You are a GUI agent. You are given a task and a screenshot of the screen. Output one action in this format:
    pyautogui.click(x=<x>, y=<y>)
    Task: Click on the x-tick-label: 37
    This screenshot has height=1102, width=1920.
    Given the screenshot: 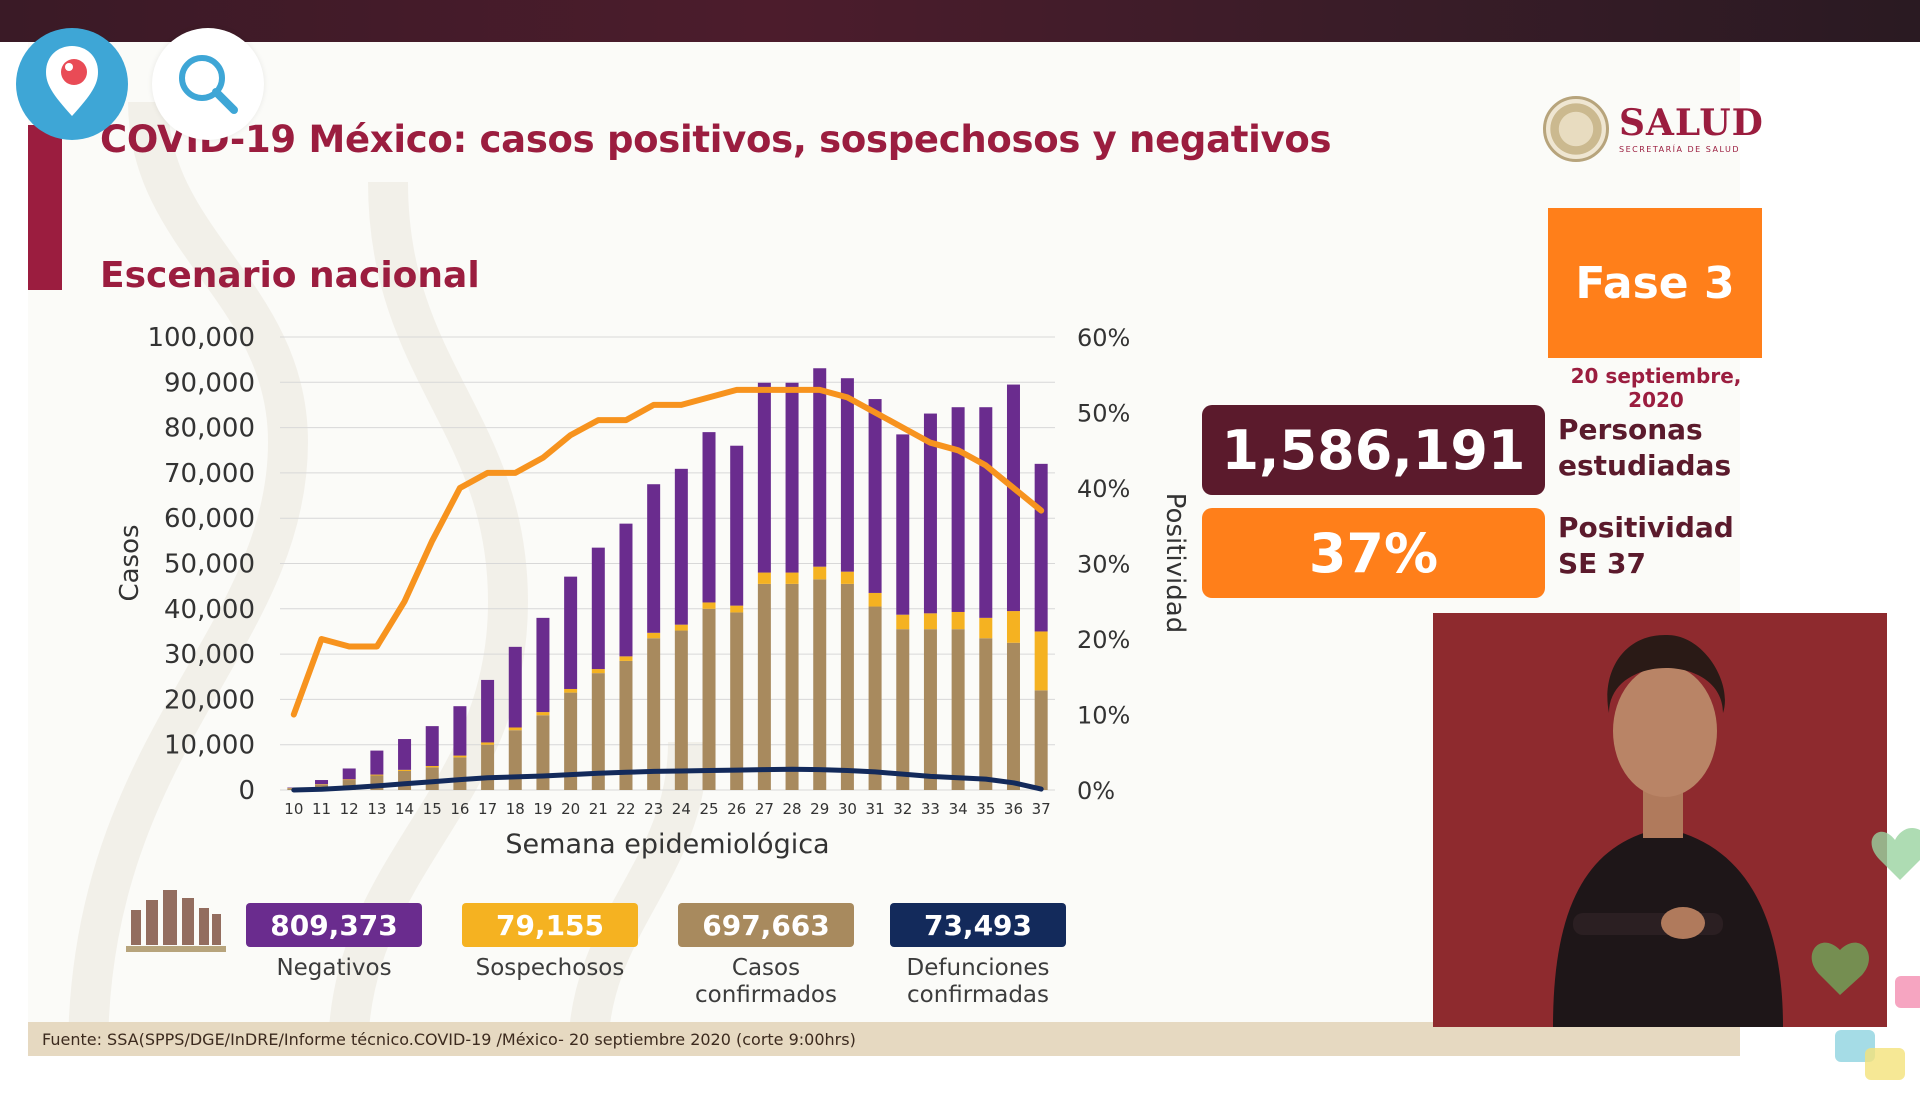 What is the action you would take?
    pyautogui.click(x=1041, y=809)
    